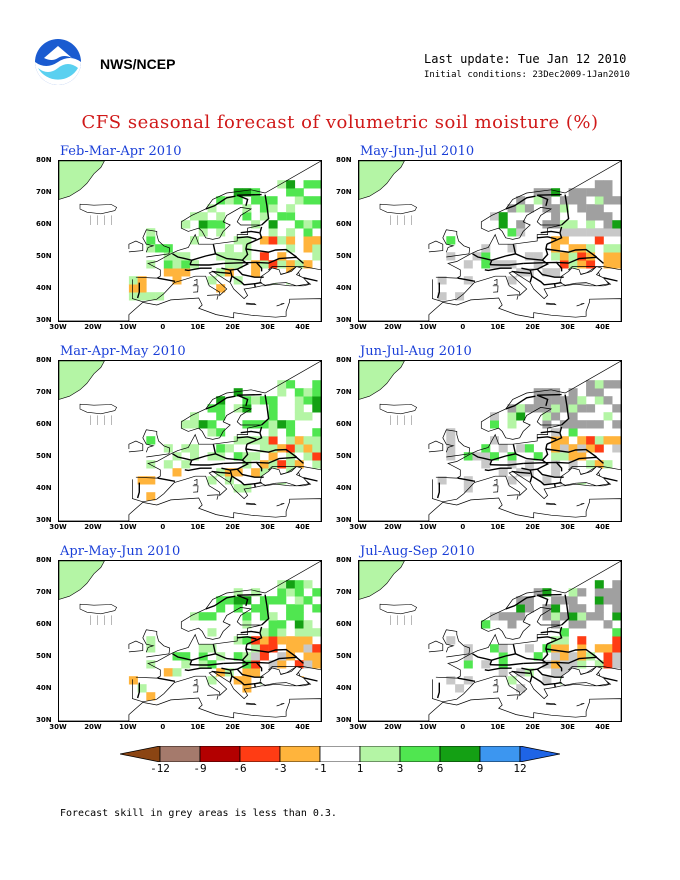 The width and height of the screenshot is (680, 880). What do you see at coordinates (123, 351) in the screenshot?
I see `panel-title-3: Mar-Apr-May 2010` at bounding box center [123, 351].